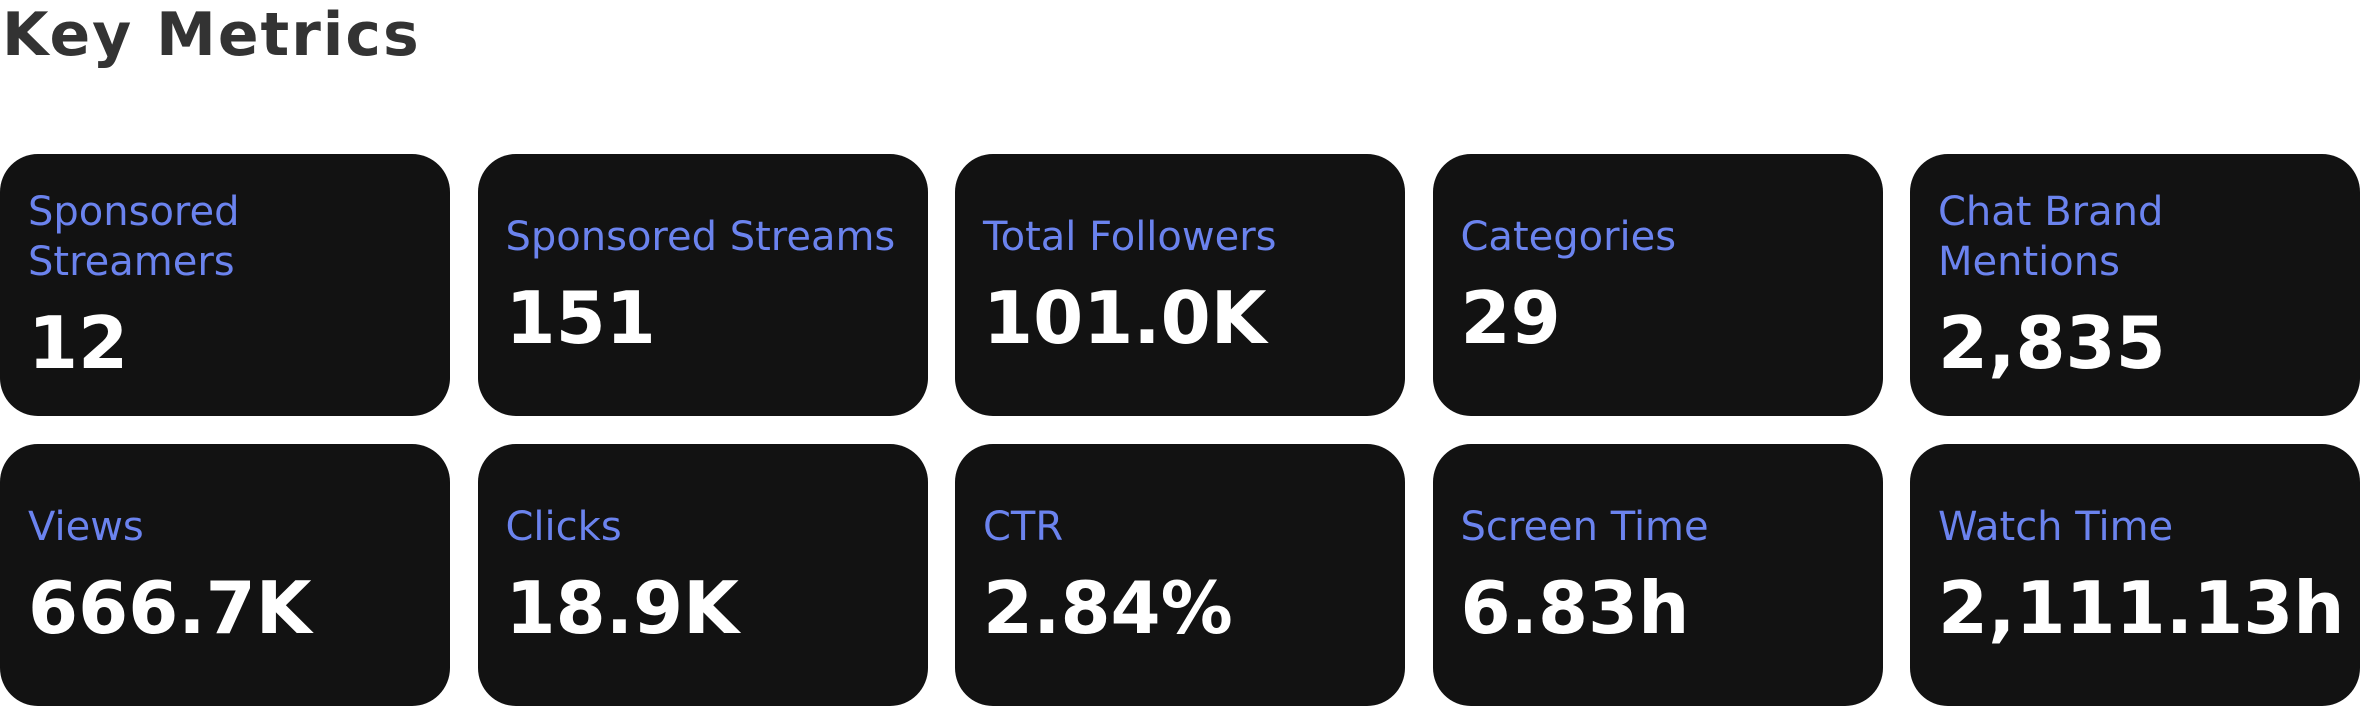 The image size is (2360, 706). I want to click on metric-card-views: Views 666.7K, so click(225, 575).